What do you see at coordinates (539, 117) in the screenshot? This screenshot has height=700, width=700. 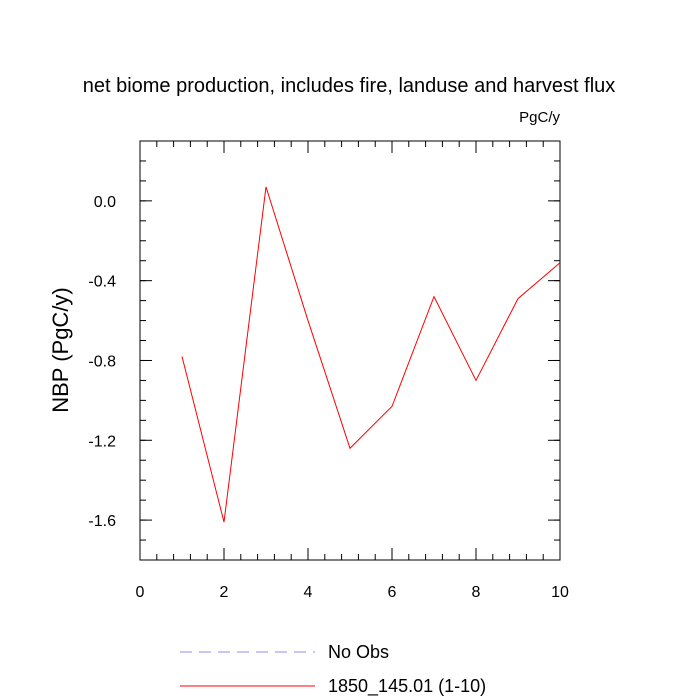 I see `units-label: PgC/y` at bounding box center [539, 117].